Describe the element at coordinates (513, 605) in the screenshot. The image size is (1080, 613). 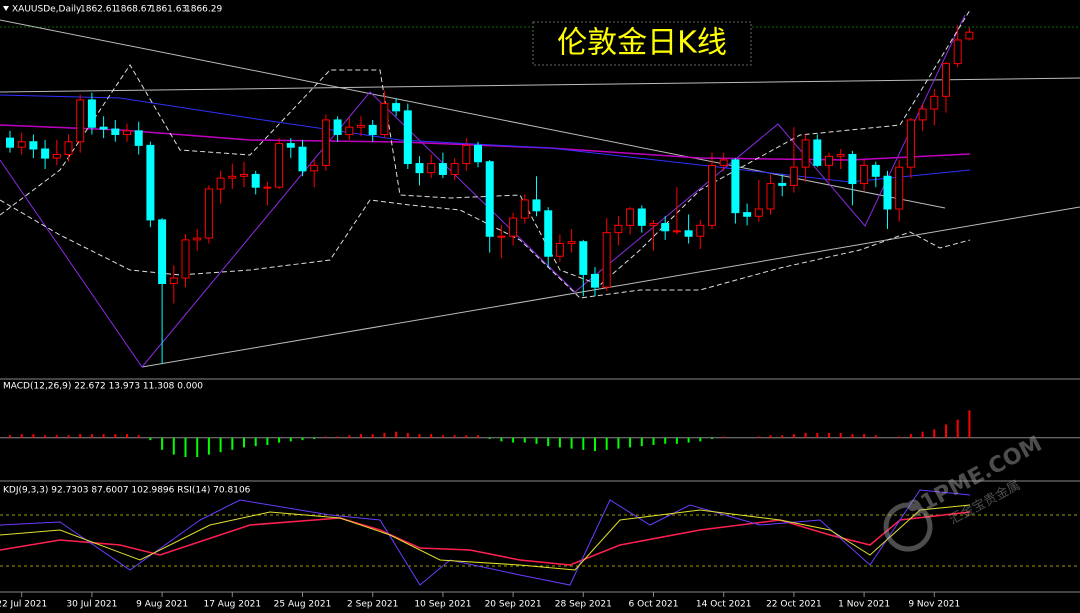
I see `x-tick-label: 20 Sep 2021` at that location.